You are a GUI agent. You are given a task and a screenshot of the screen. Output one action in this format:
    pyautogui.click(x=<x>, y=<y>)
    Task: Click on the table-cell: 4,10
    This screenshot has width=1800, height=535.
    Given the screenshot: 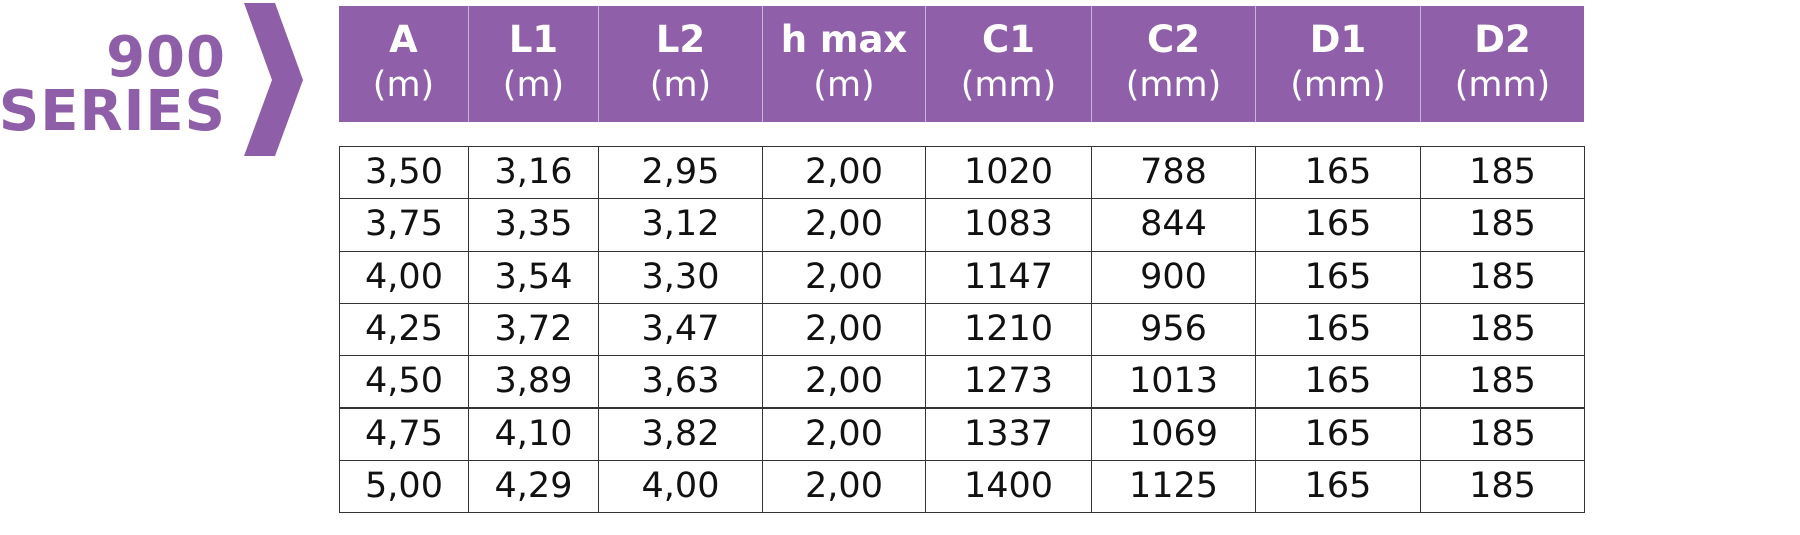 What is the action you would take?
    pyautogui.click(x=533, y=434)
    